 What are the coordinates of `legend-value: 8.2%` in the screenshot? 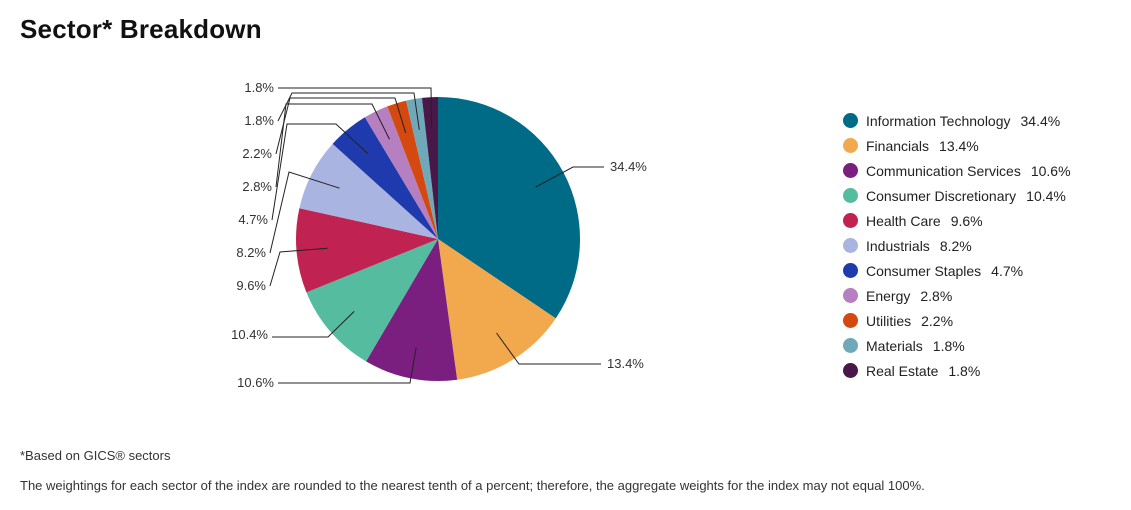 It's located at (955, 245).